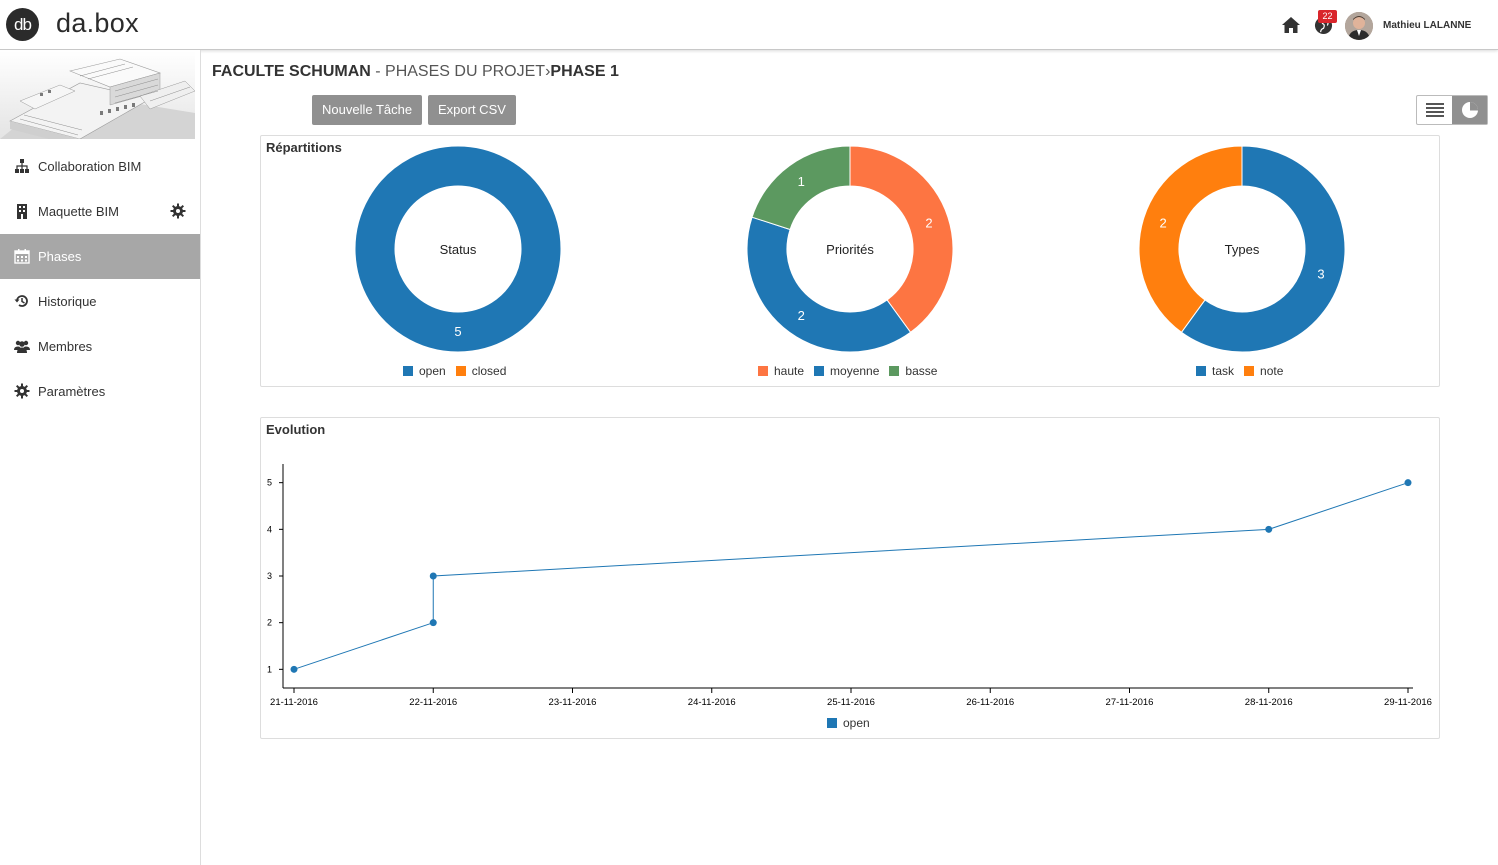  What do you see at coordinates (22, 391) in the screenshot?
I see `cog-icon` at bounding box center [22, 391].